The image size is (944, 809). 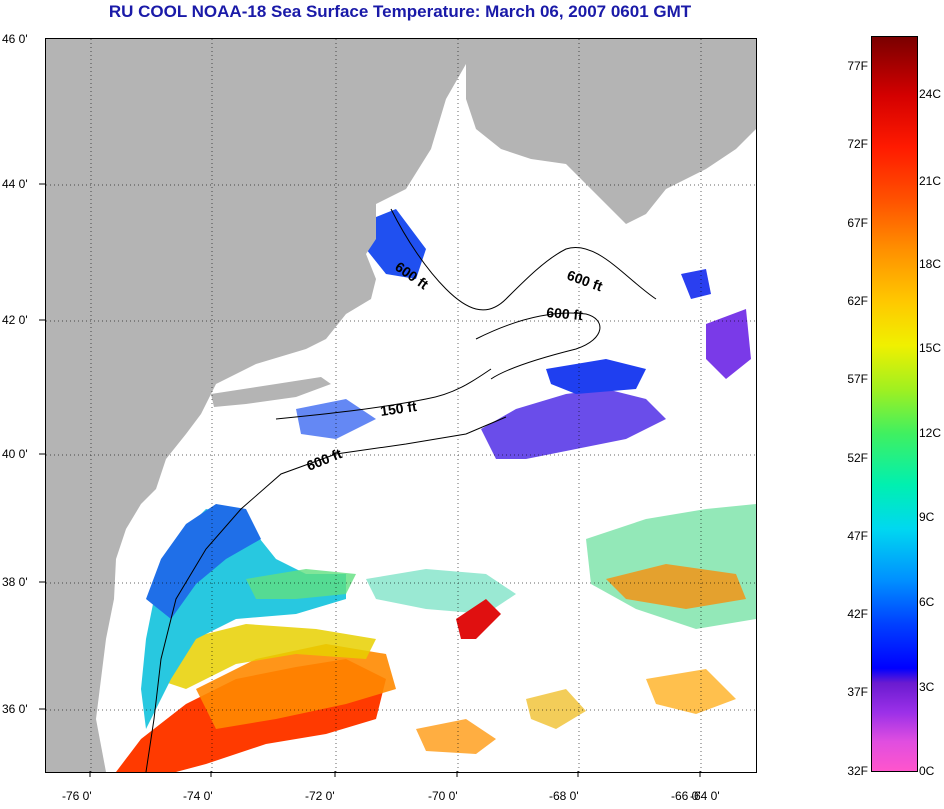 I want to click on colorbar-label-0c: 0C, so click(x=927, y=771).